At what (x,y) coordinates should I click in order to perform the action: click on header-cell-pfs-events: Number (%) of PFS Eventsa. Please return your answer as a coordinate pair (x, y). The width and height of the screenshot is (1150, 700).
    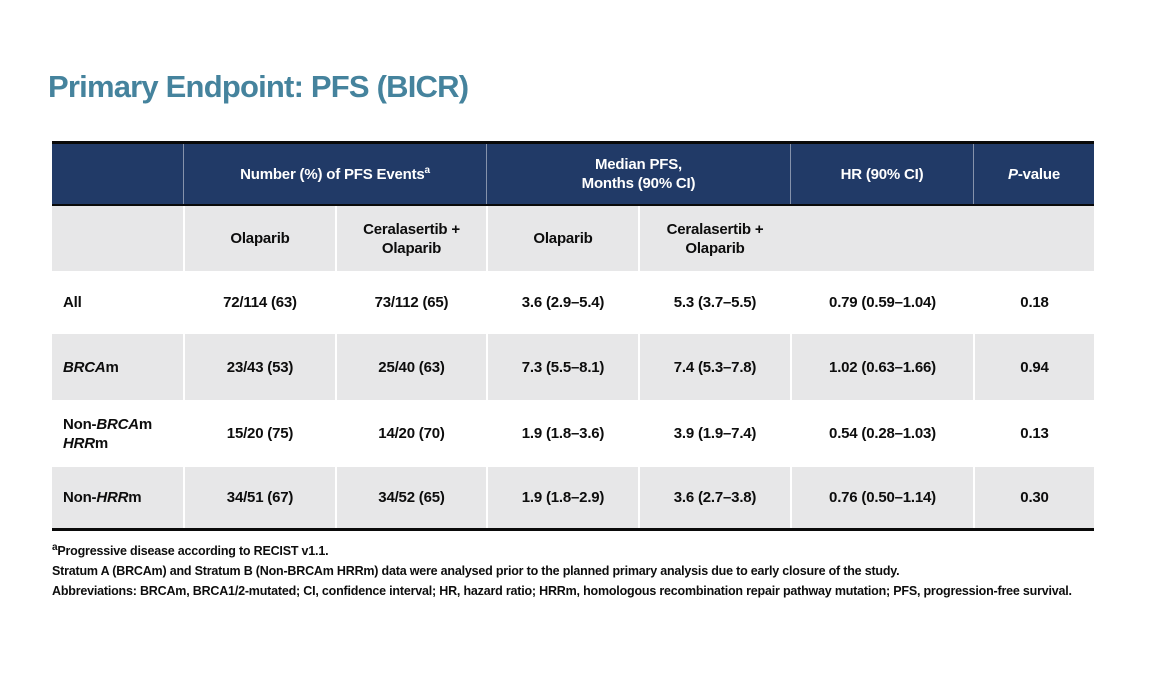
    Looking at the image, I should click on (334, 174).